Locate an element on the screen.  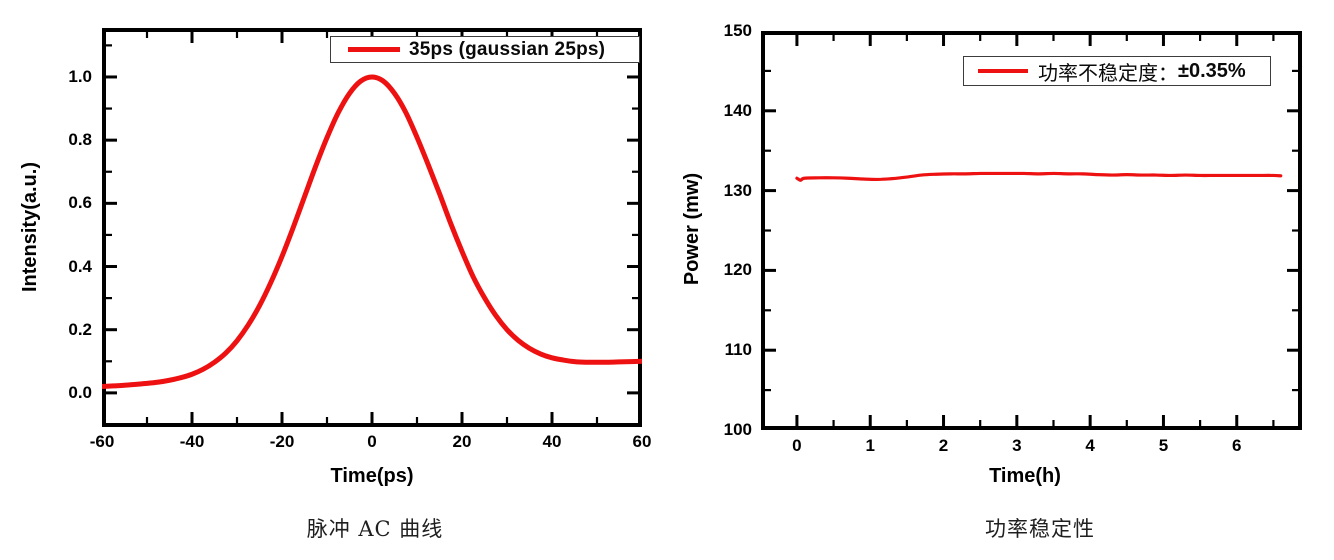
y-tick-label: 130 is located at coordinates (737, 190).